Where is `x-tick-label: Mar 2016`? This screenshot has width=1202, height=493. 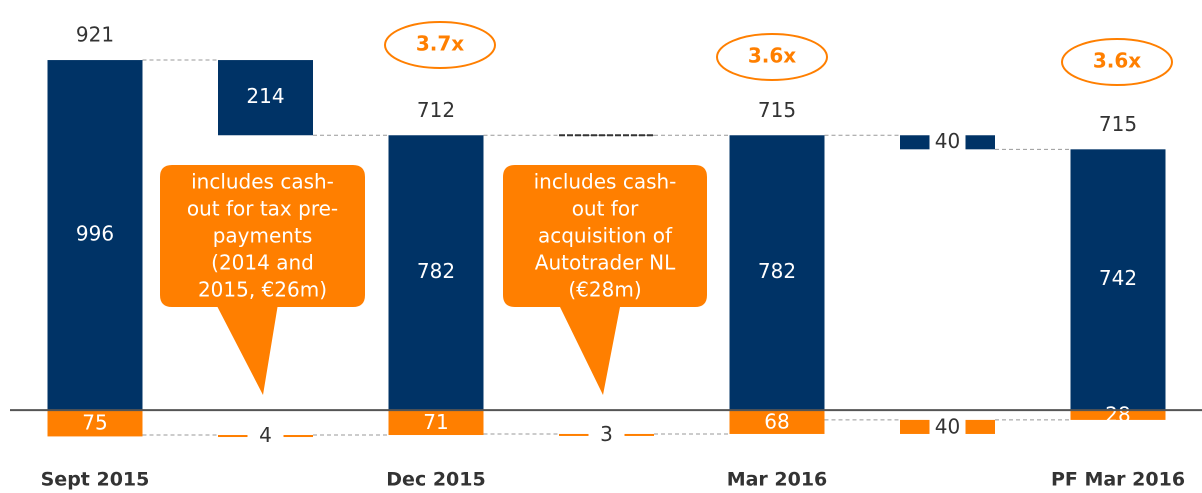 x-tick-label: Mar 2016 is located at coordinates (777, 480).